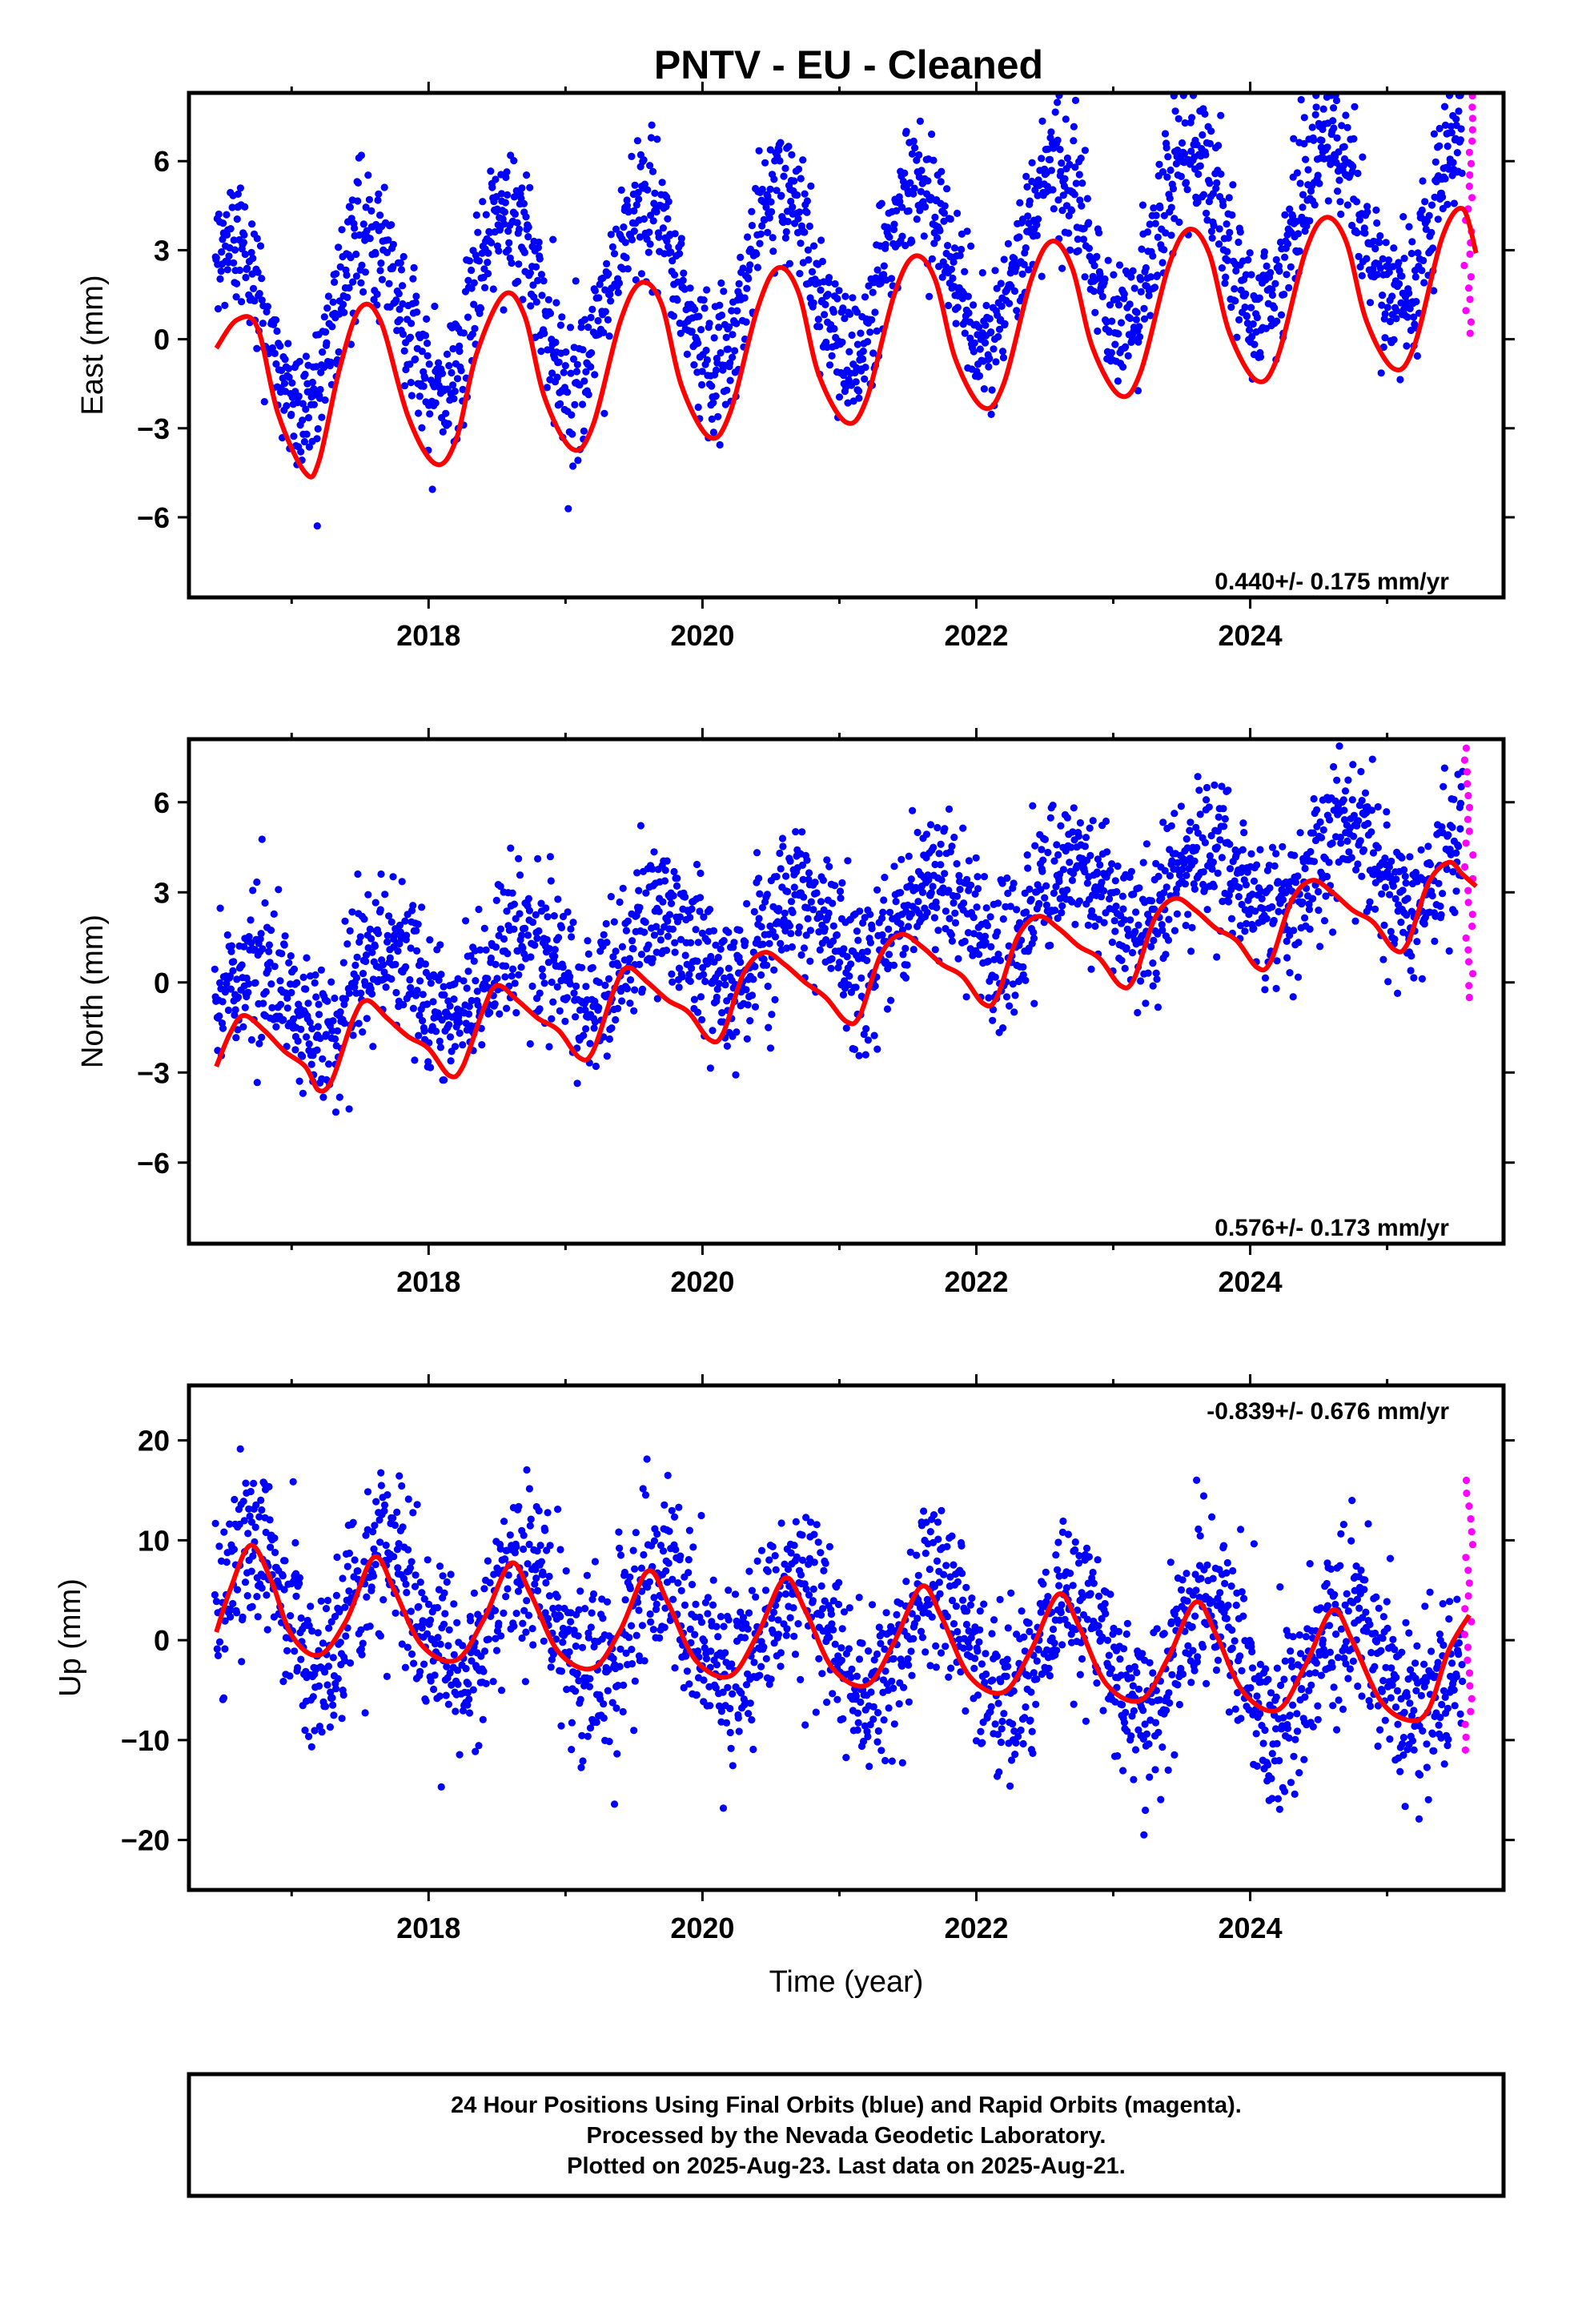  I want to click on north-rapid-point, so click(1468, 819).